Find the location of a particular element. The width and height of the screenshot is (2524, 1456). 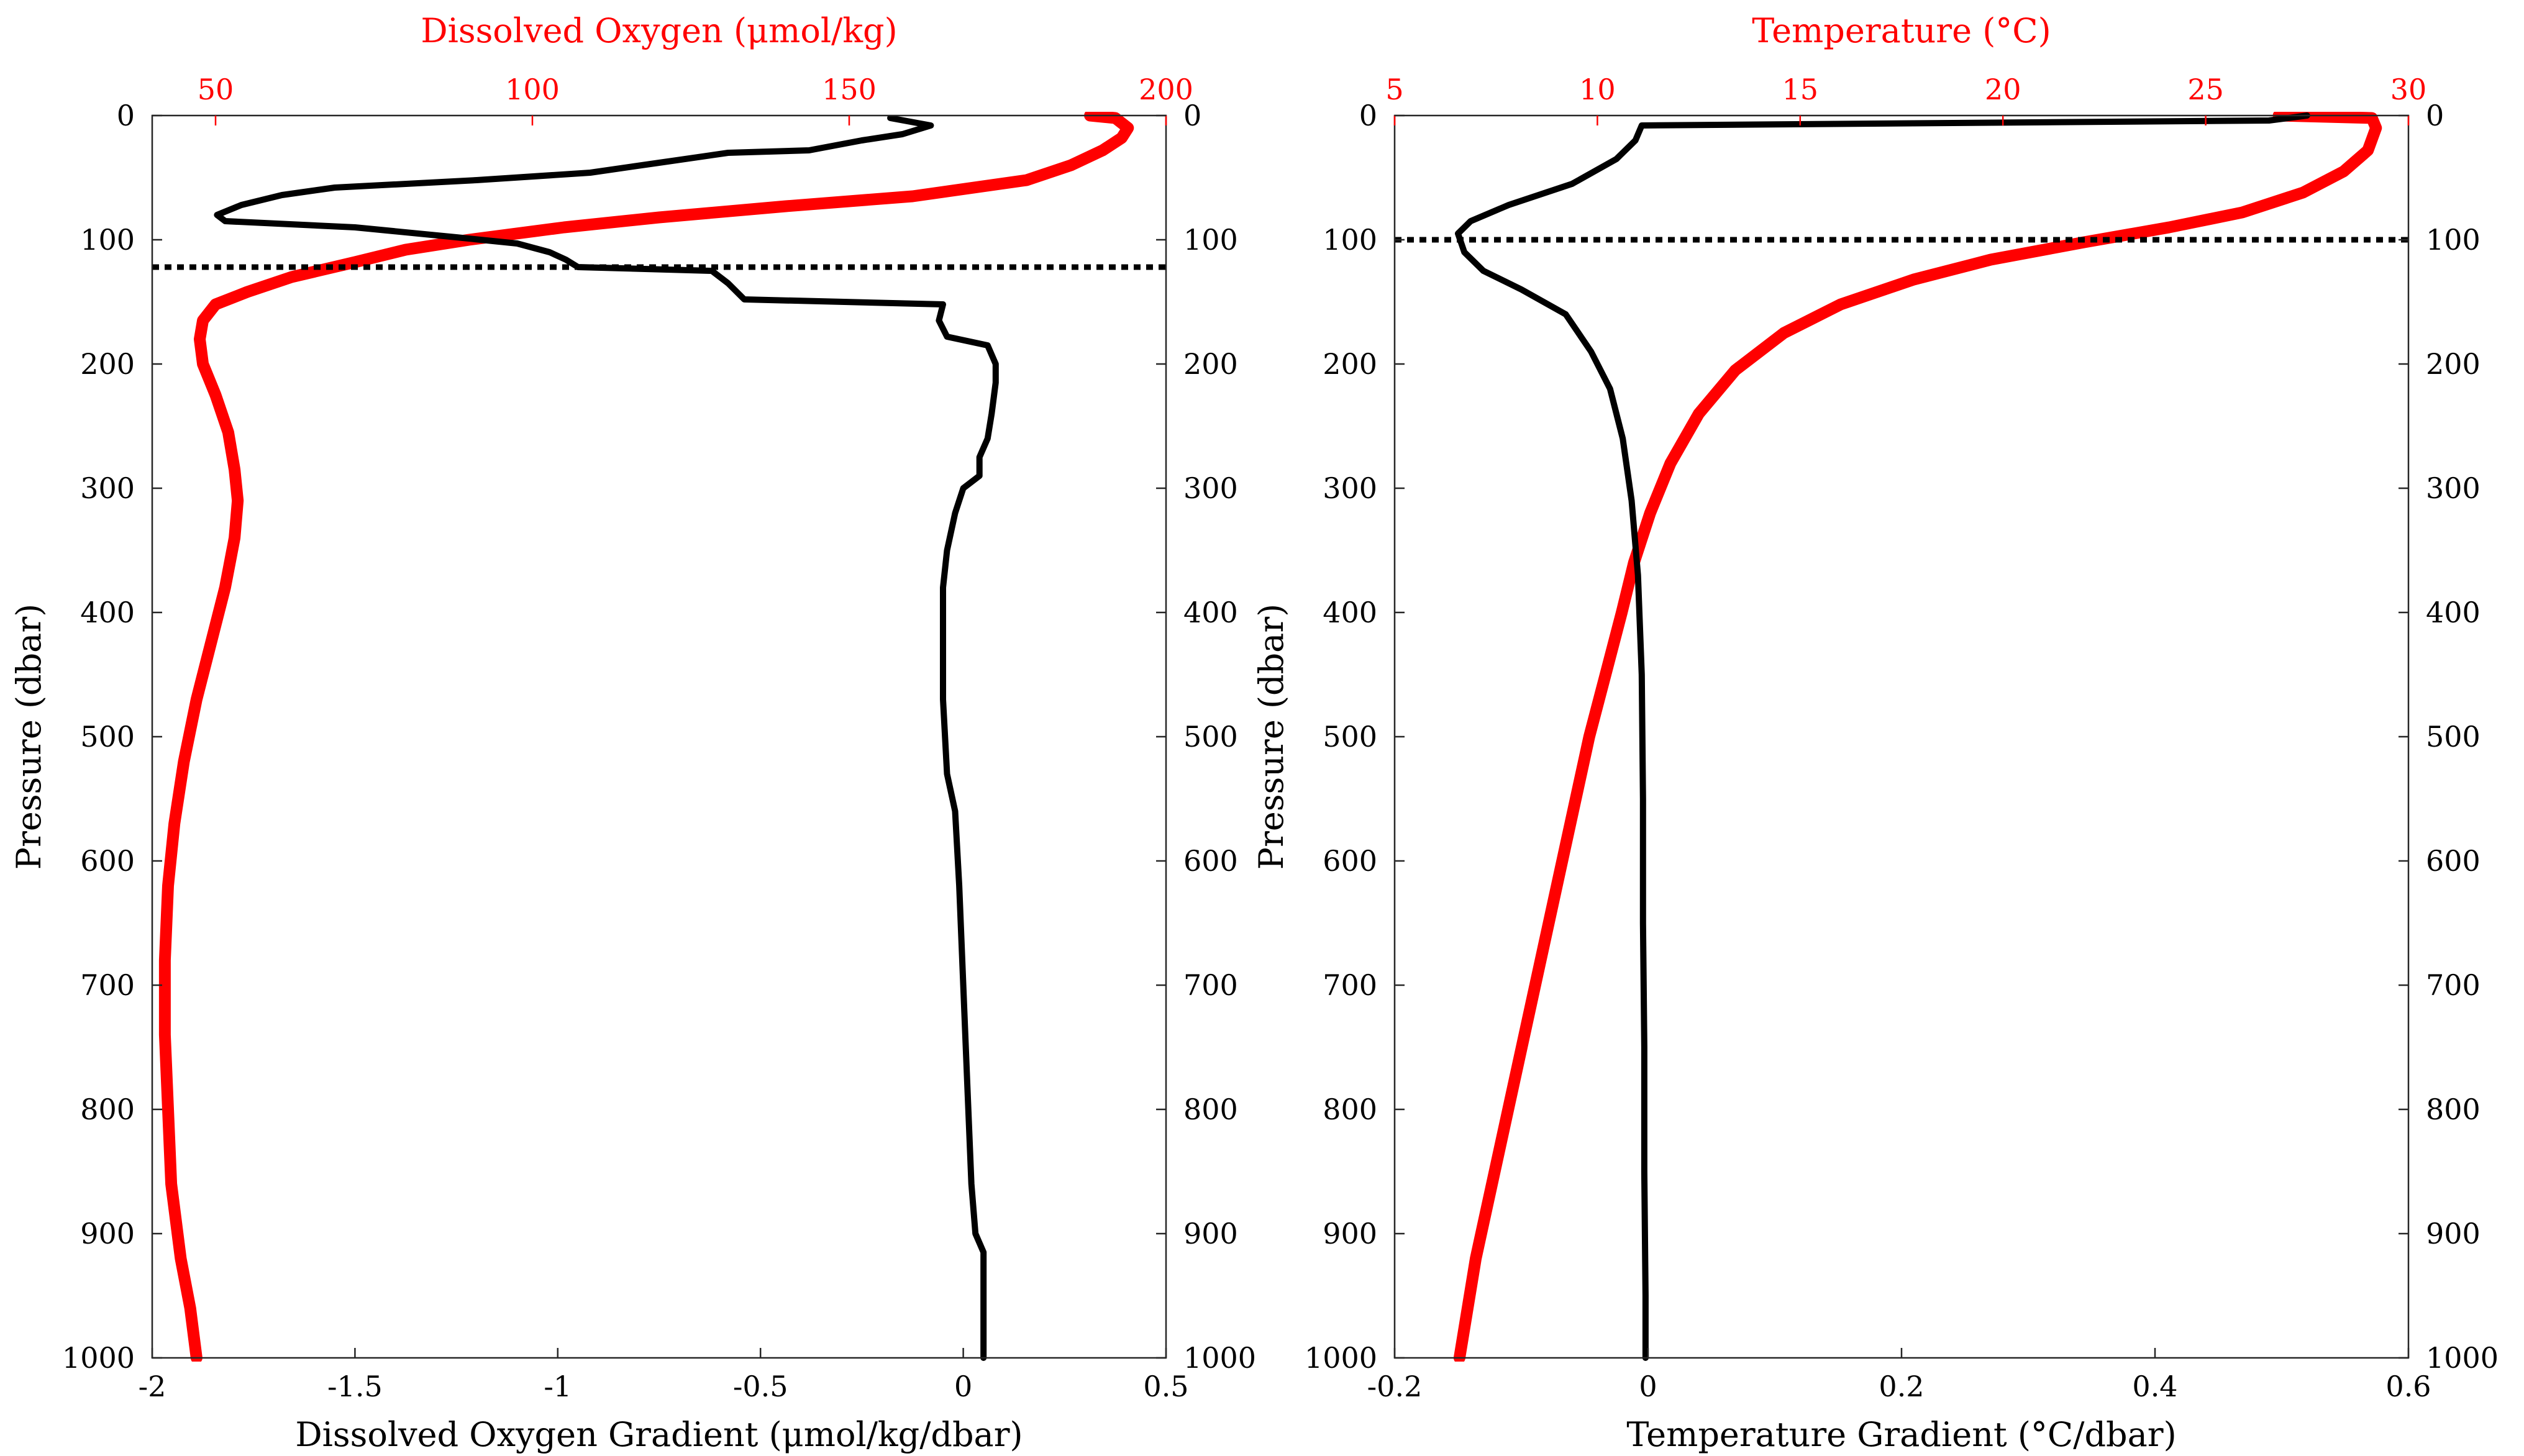

right-x-axis-label: Temperature Gradient (°C/dbar) is located at coordinates (1901, 1435).